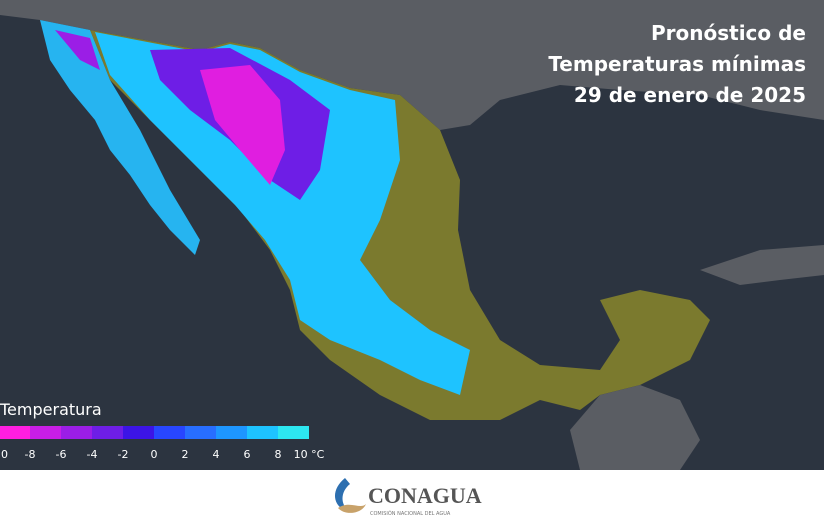  Describe the element at coordinates (677, 64) in the screenshot. I see `title-line: Temperaturas mínimas` at that location.